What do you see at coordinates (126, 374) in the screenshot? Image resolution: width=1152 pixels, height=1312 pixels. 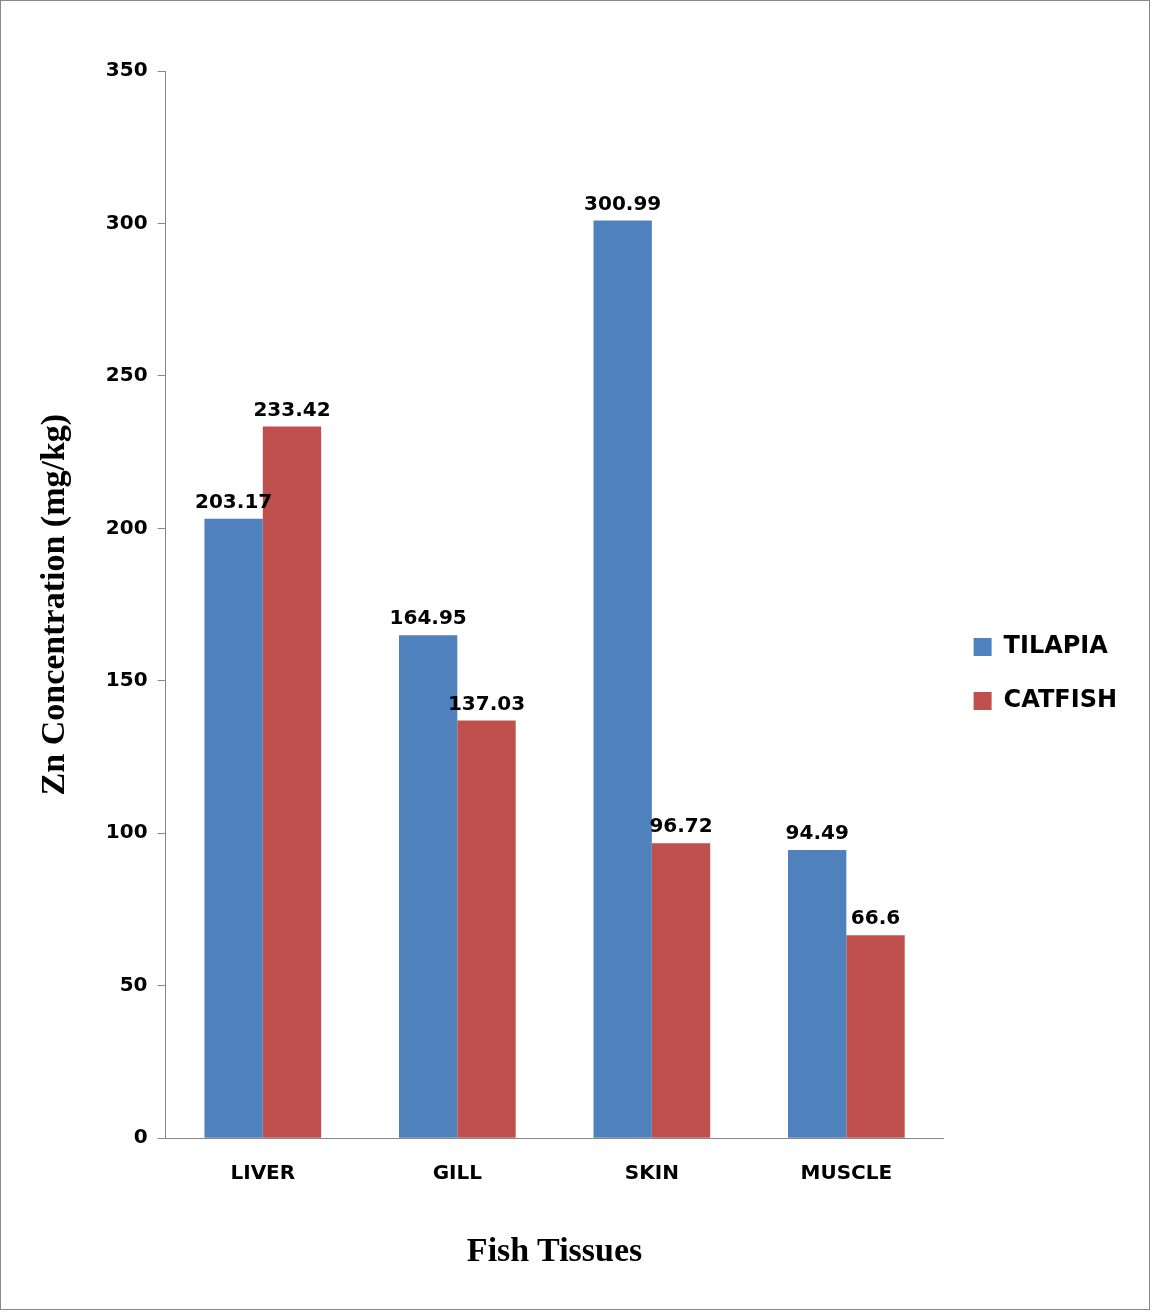 I see `y-tick-label: 250` at bounding box center [126, 374].